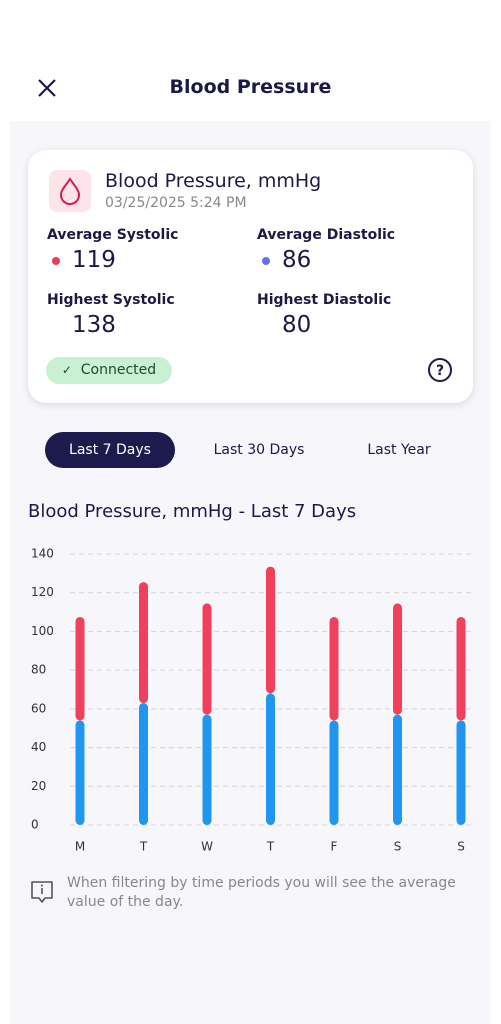  I want to click on stat-value-row: 119, so click(84, 260).